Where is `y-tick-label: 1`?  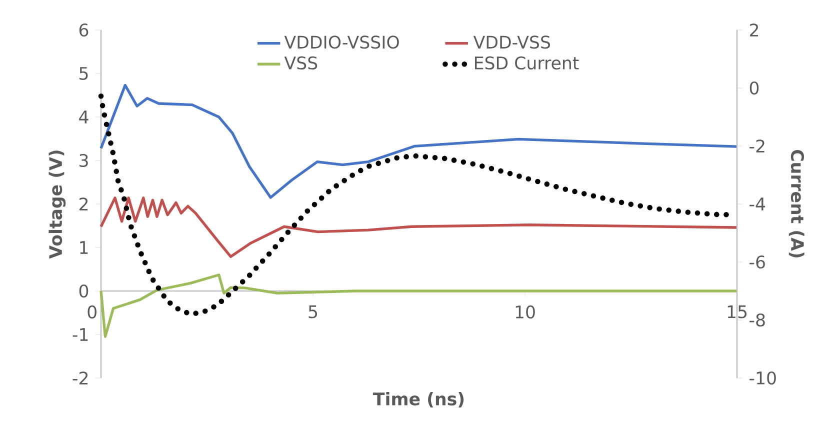
y-tick-label: 1 is located at coordinates (84, 247).